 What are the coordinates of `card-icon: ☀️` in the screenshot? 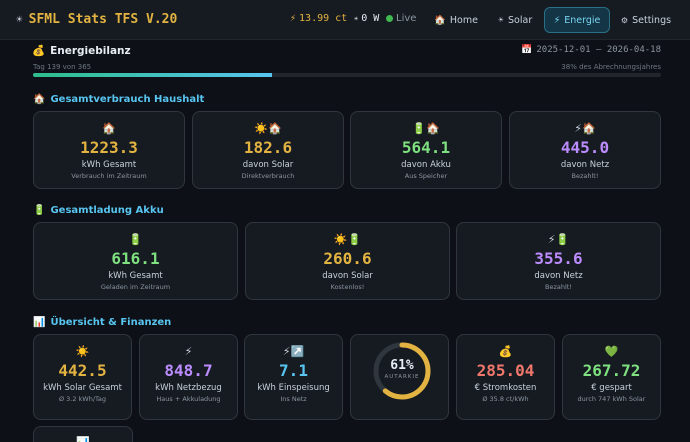 It's located at (82, 351).